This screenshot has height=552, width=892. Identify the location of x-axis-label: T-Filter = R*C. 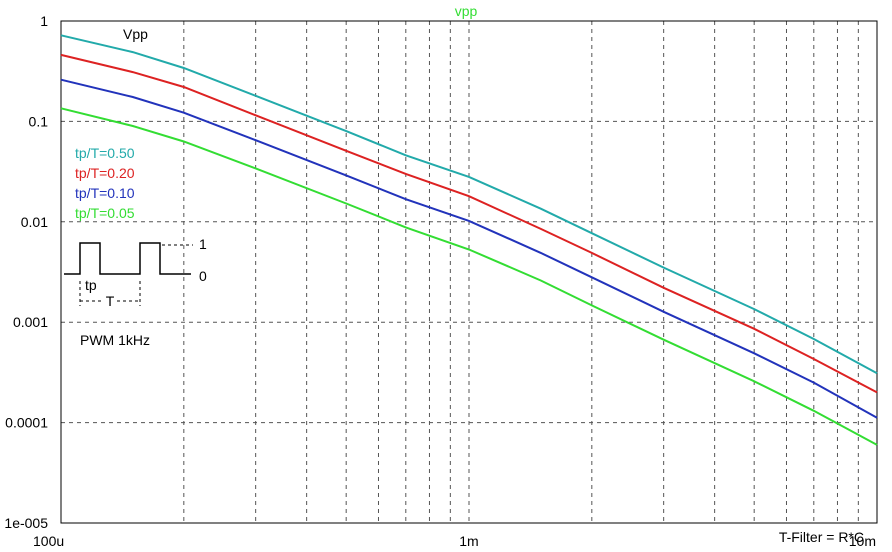
(821, 537).